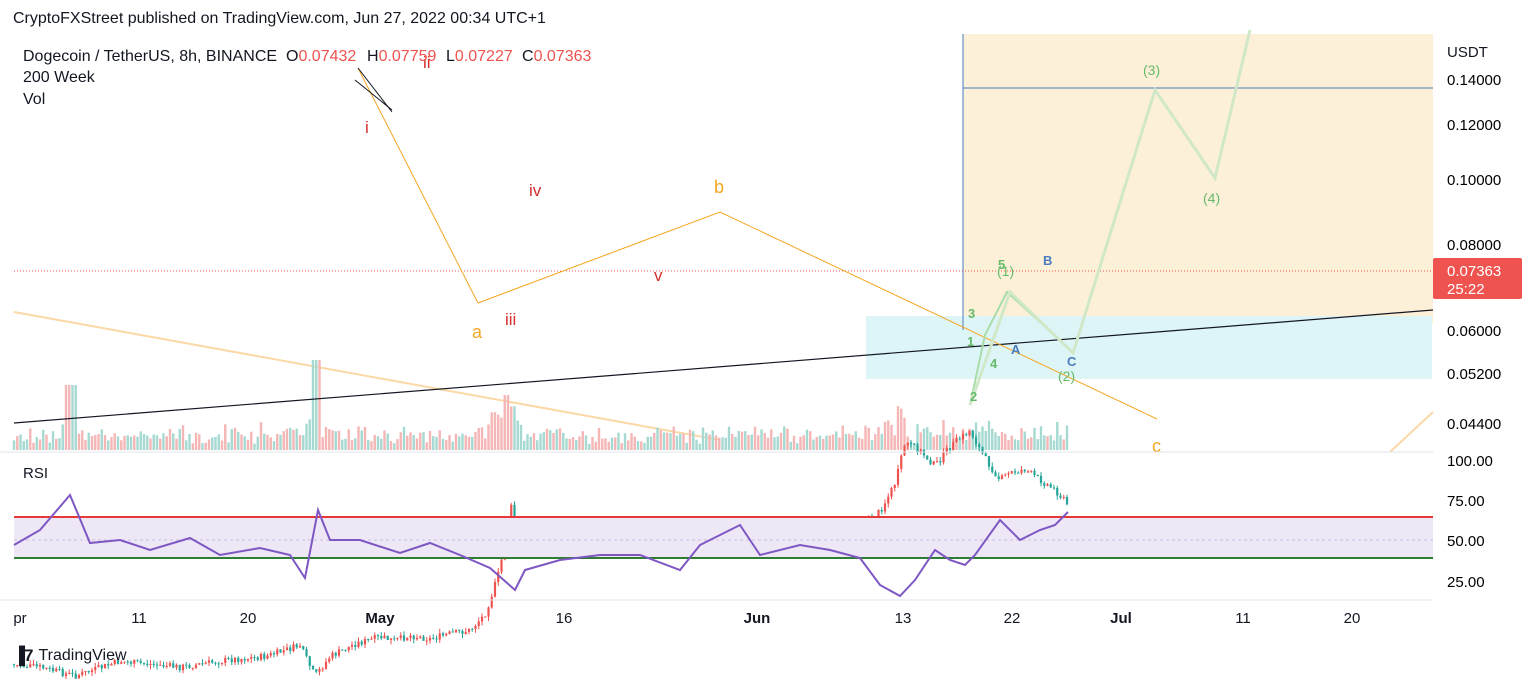 The height and width of the screenshot is (679, 1536). Describe the element at coordinates (367, 127) in the screenshot. I see `wave-label-i: i` at that location.